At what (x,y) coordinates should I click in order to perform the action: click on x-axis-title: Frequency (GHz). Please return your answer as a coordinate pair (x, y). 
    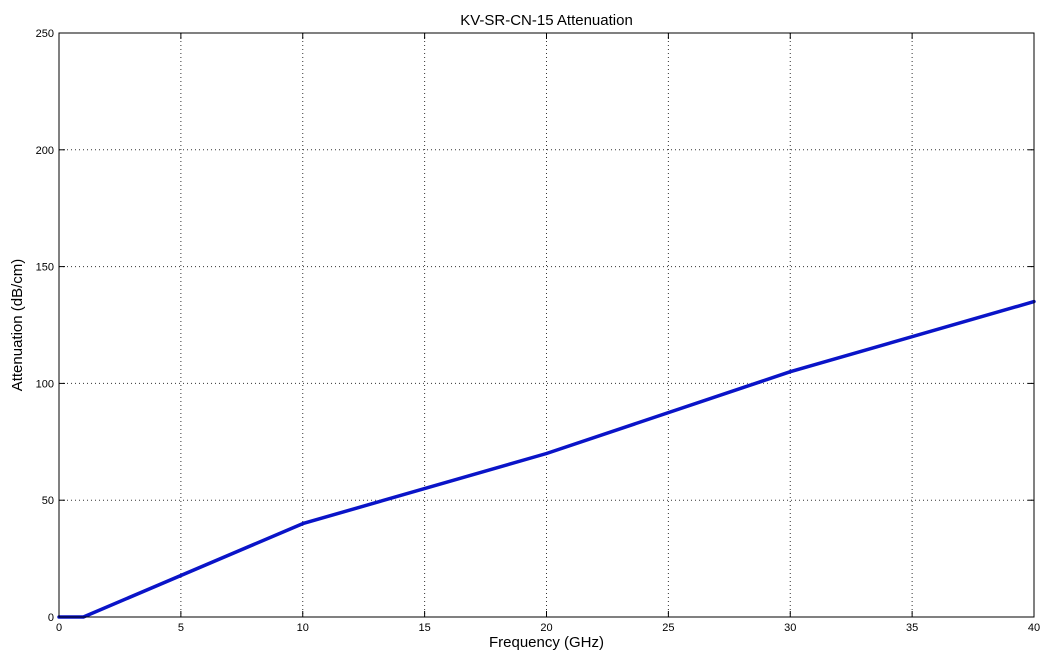
    Looking at the image, I should click on (546, 642).